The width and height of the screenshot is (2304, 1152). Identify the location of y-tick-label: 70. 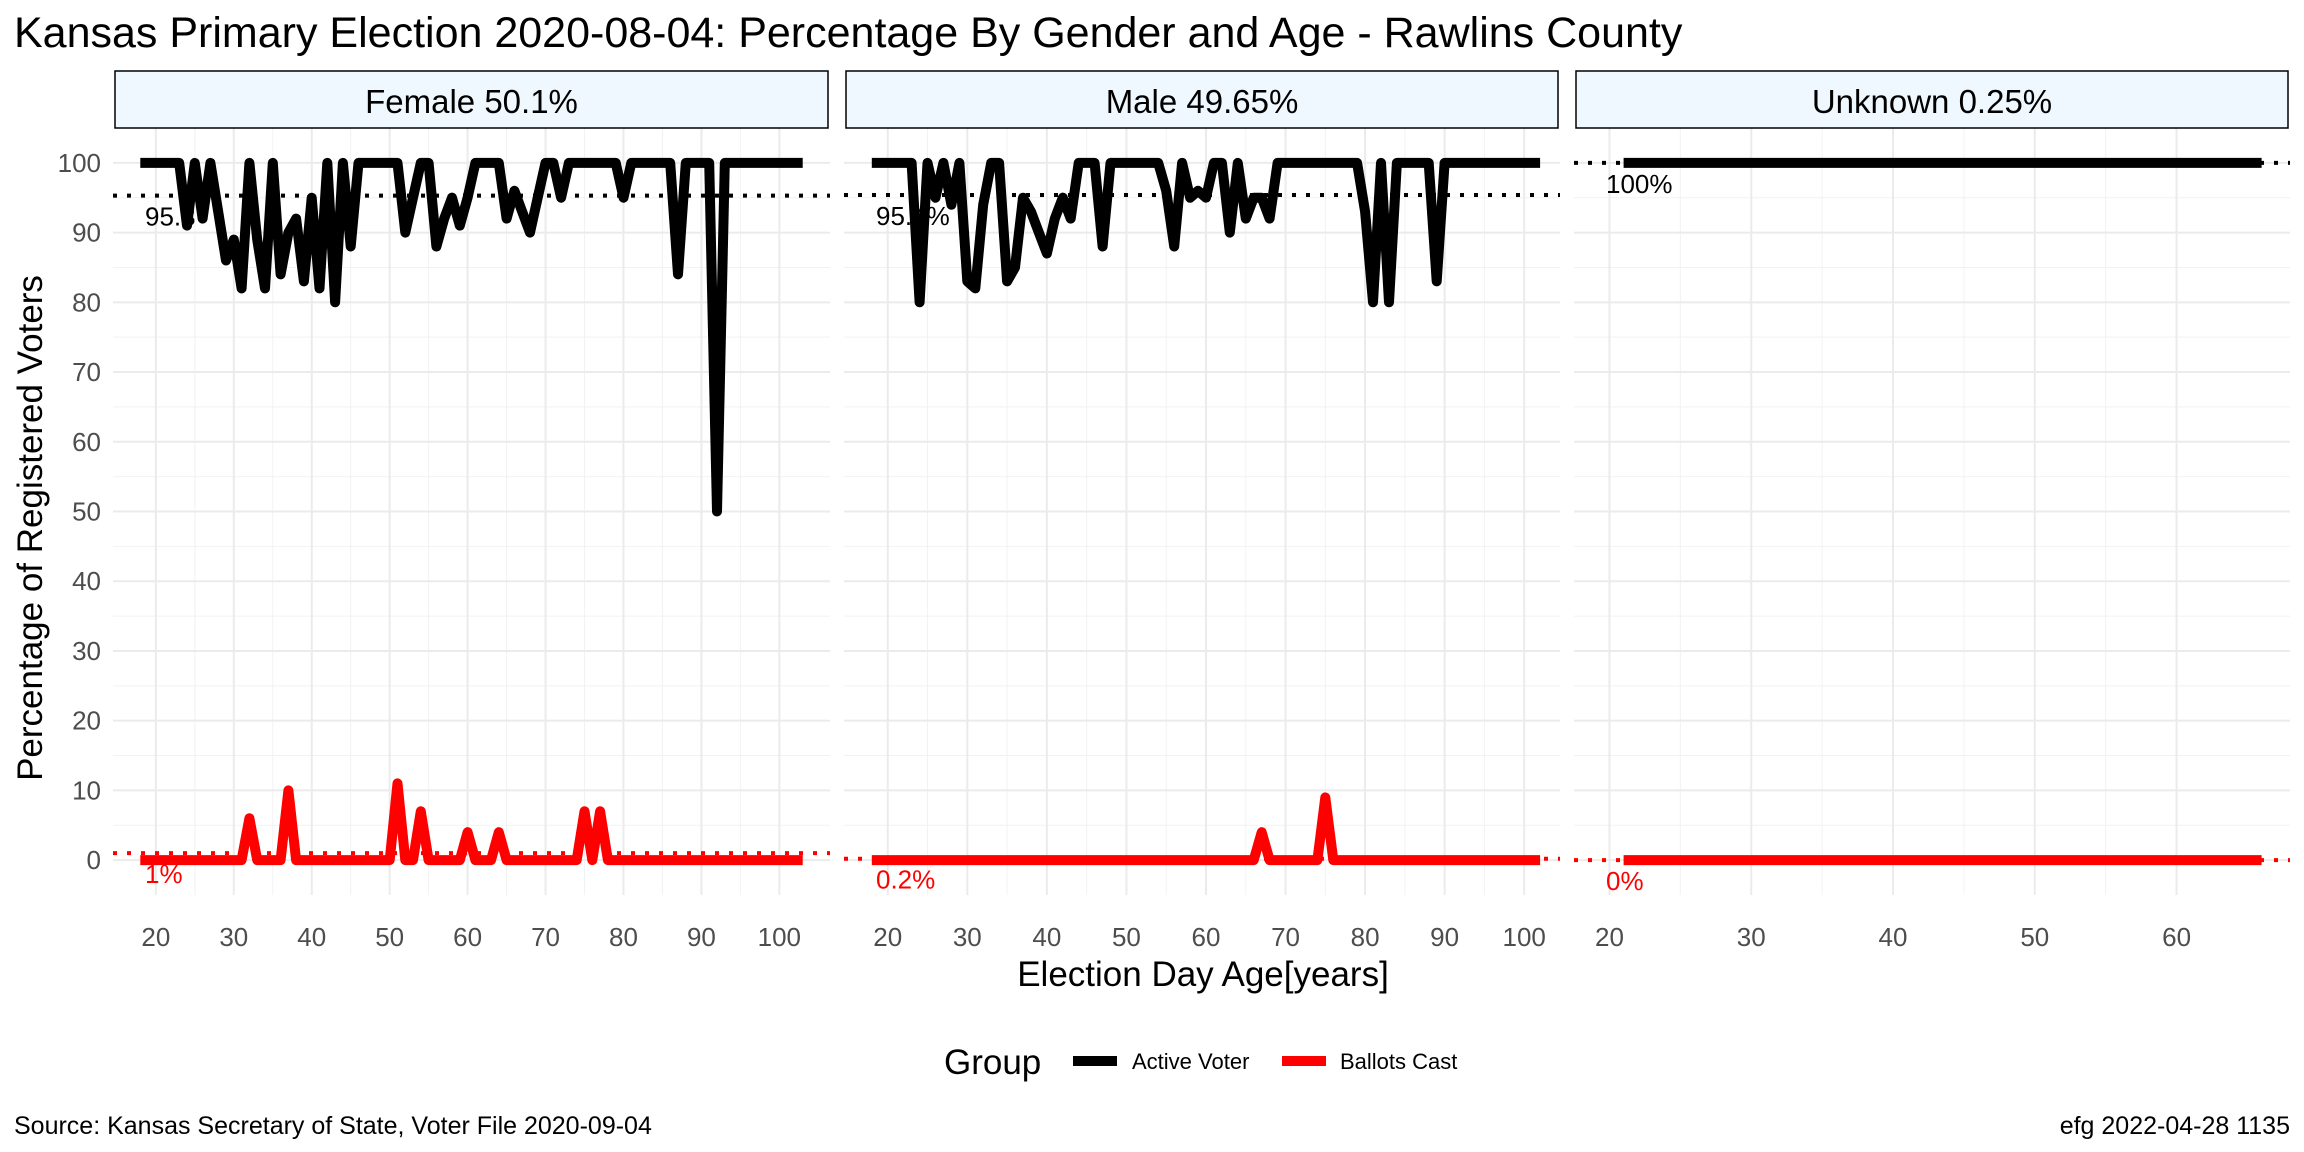
(86, 372).